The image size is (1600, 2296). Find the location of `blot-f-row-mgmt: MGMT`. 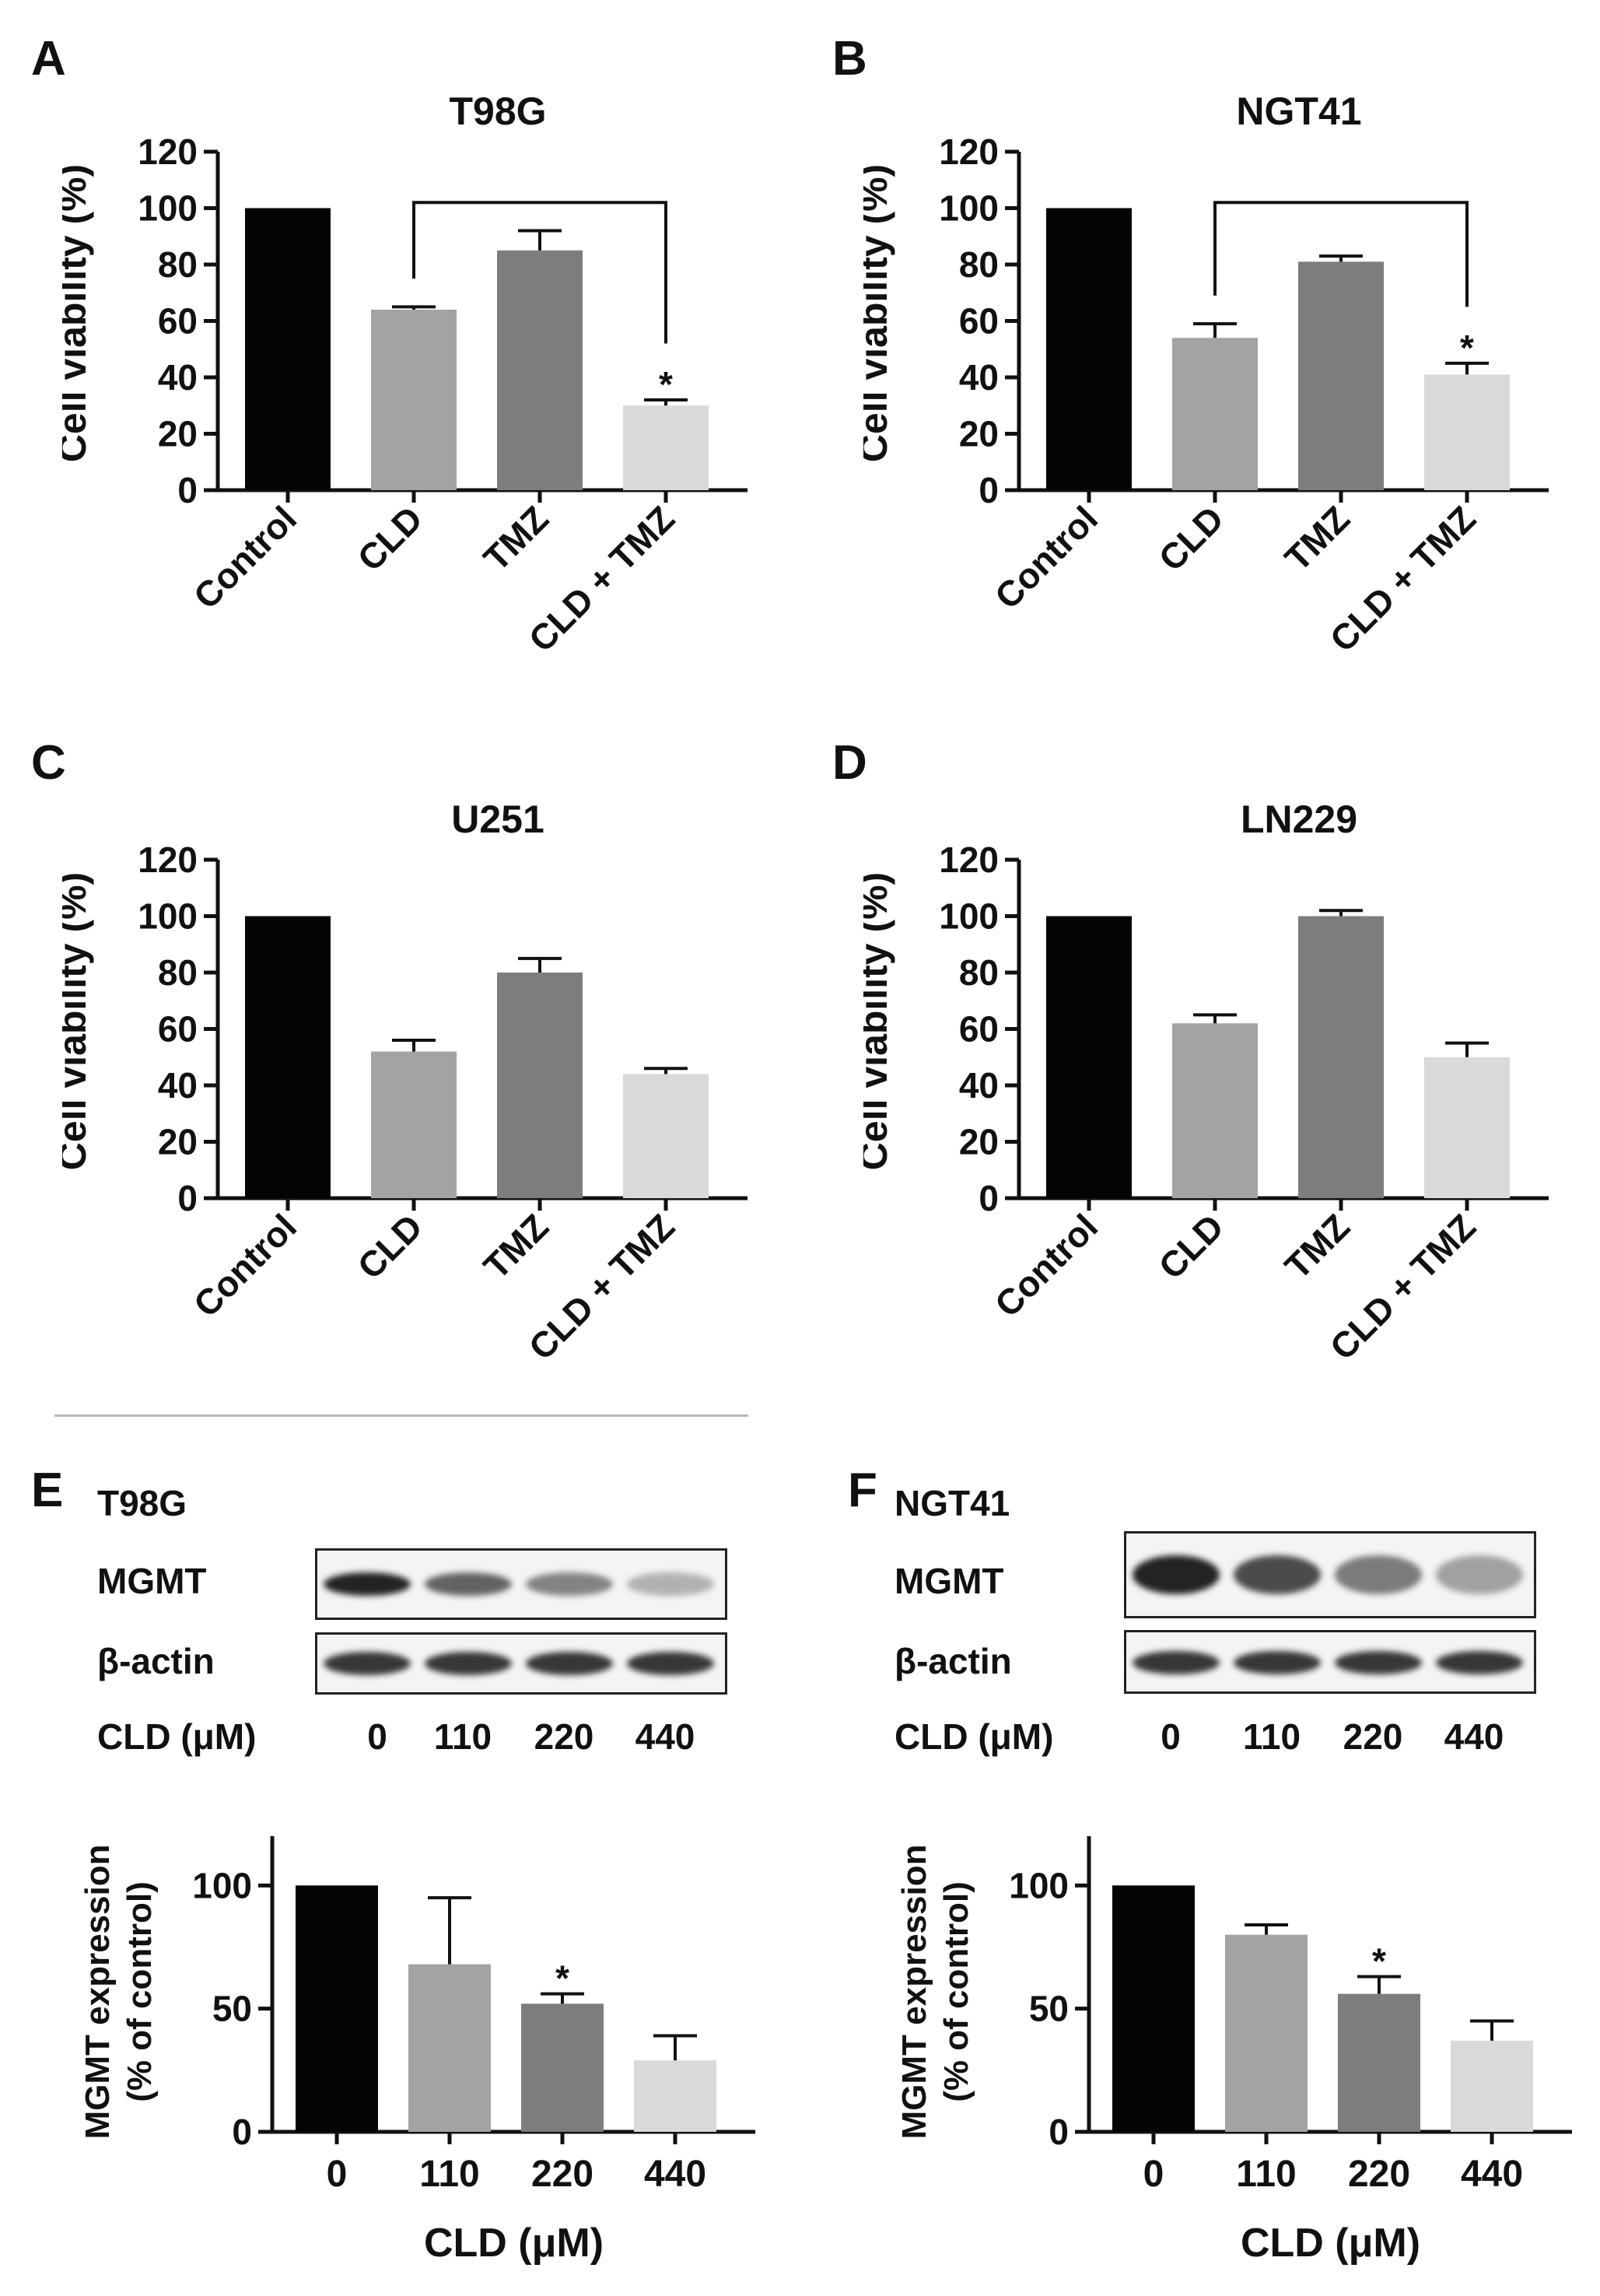

blot-f-row-mgmt: MGMT is located at coordinates (949, 1581).